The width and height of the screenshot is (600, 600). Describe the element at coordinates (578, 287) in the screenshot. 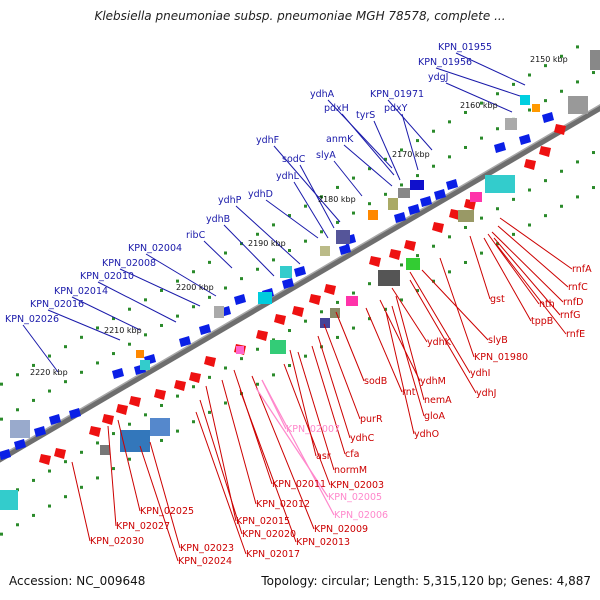

I see `gene-label: rnfC` at that location.